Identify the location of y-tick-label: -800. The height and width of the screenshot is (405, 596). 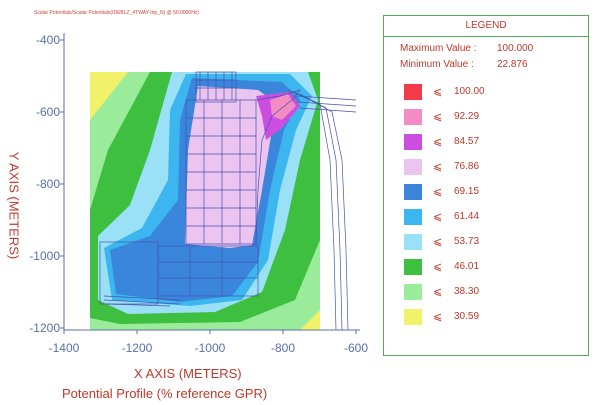
(48, 184).